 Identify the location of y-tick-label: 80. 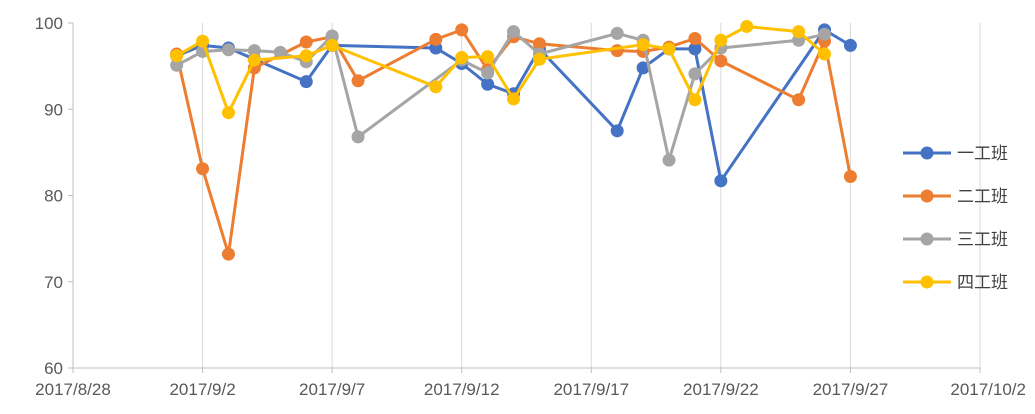
(53, 196).